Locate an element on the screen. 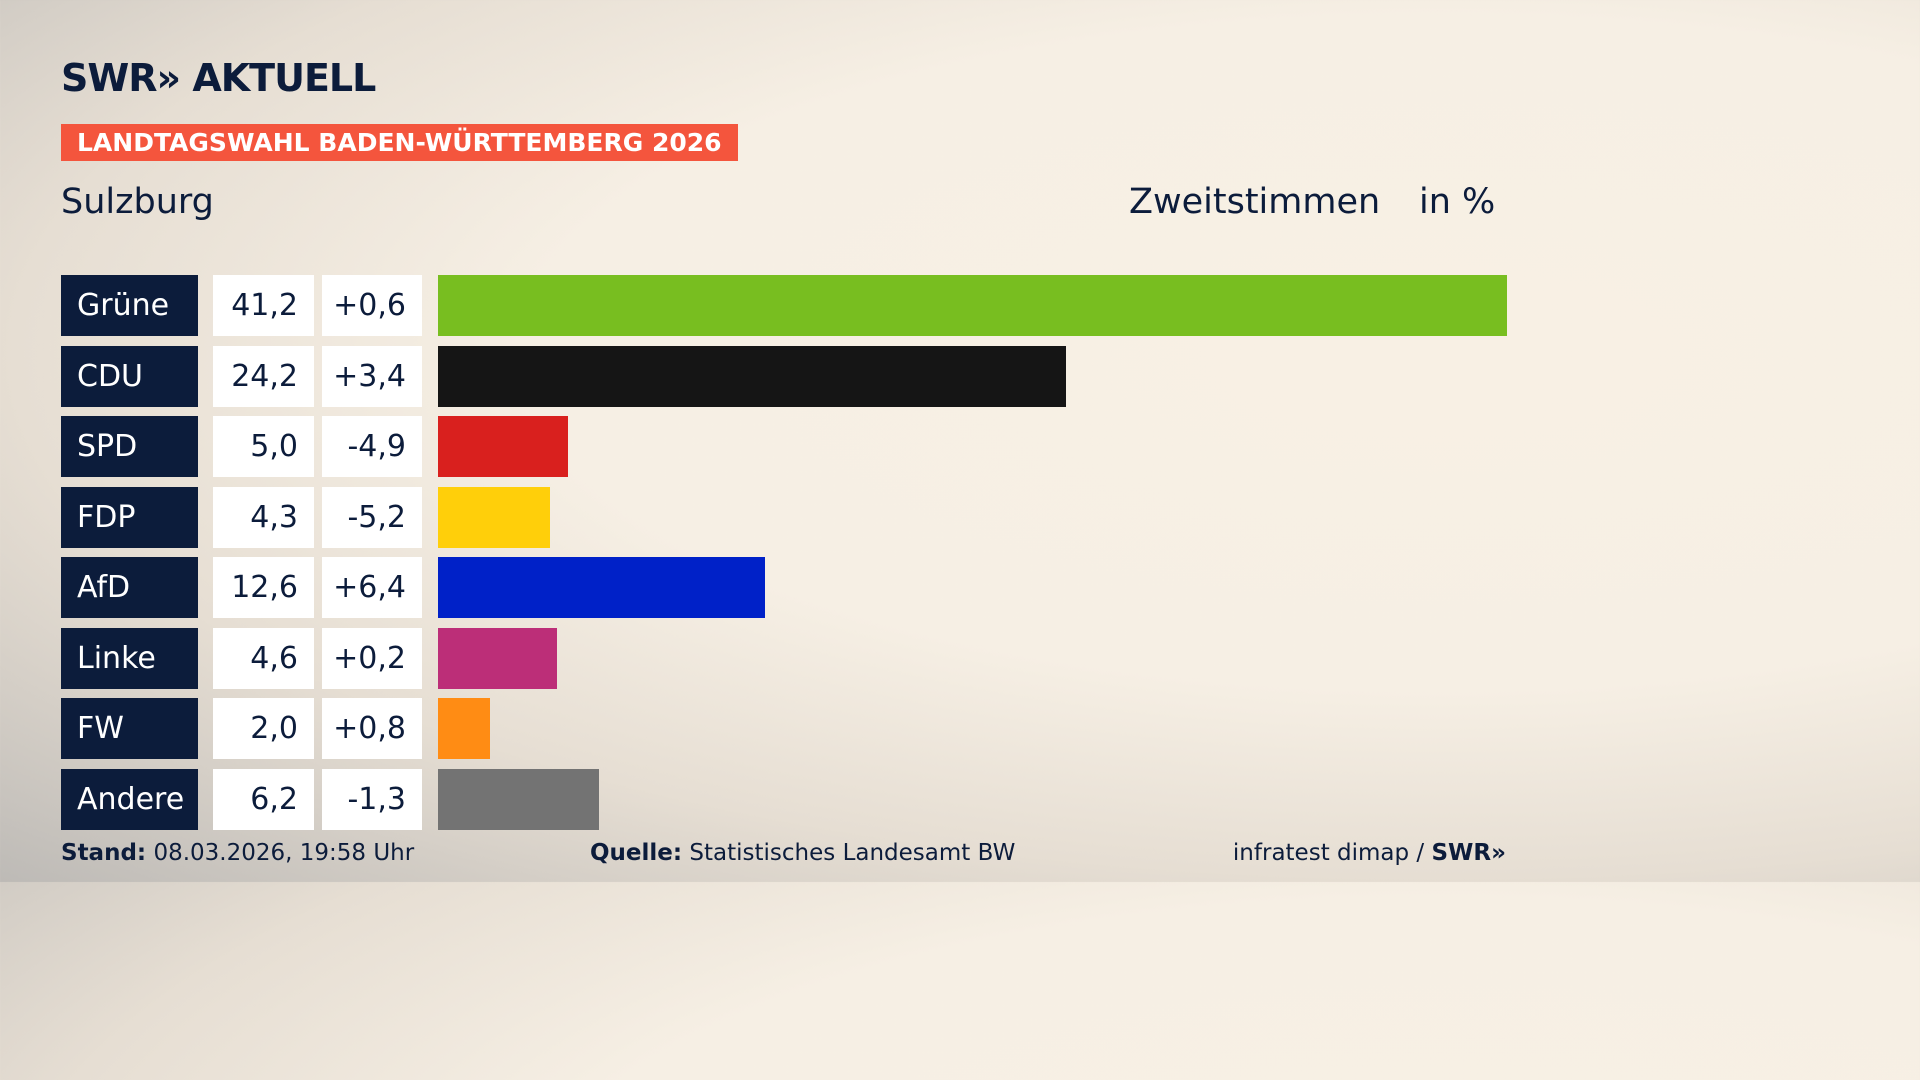 The height and width of the screenshot is (1080, 1920). source-label: Quelle: is located at coordinates (636, 853).